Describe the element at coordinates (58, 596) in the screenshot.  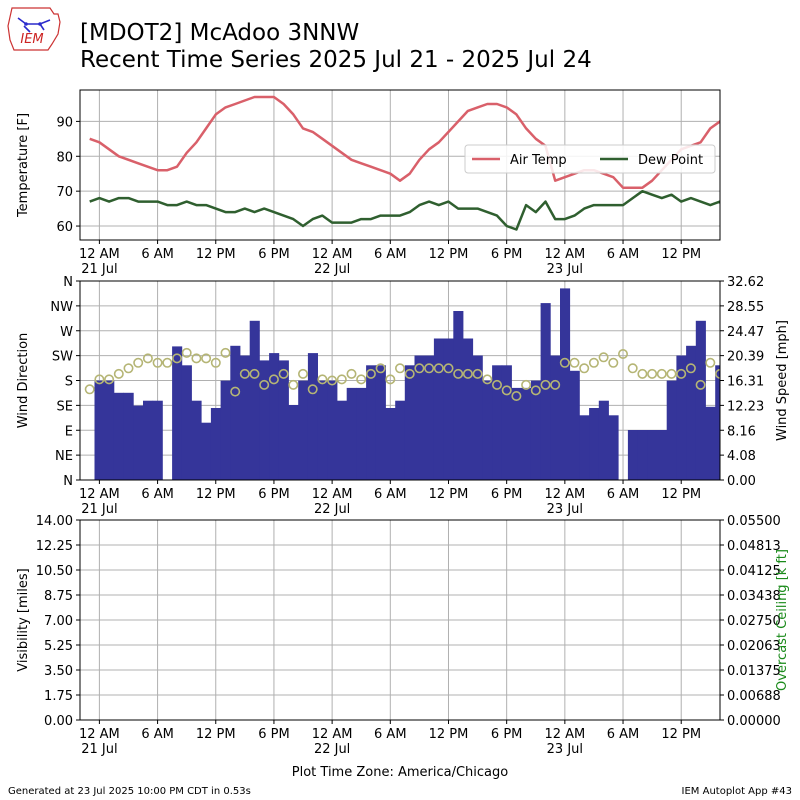
I see `y-tick-label: 8.75` at that location.